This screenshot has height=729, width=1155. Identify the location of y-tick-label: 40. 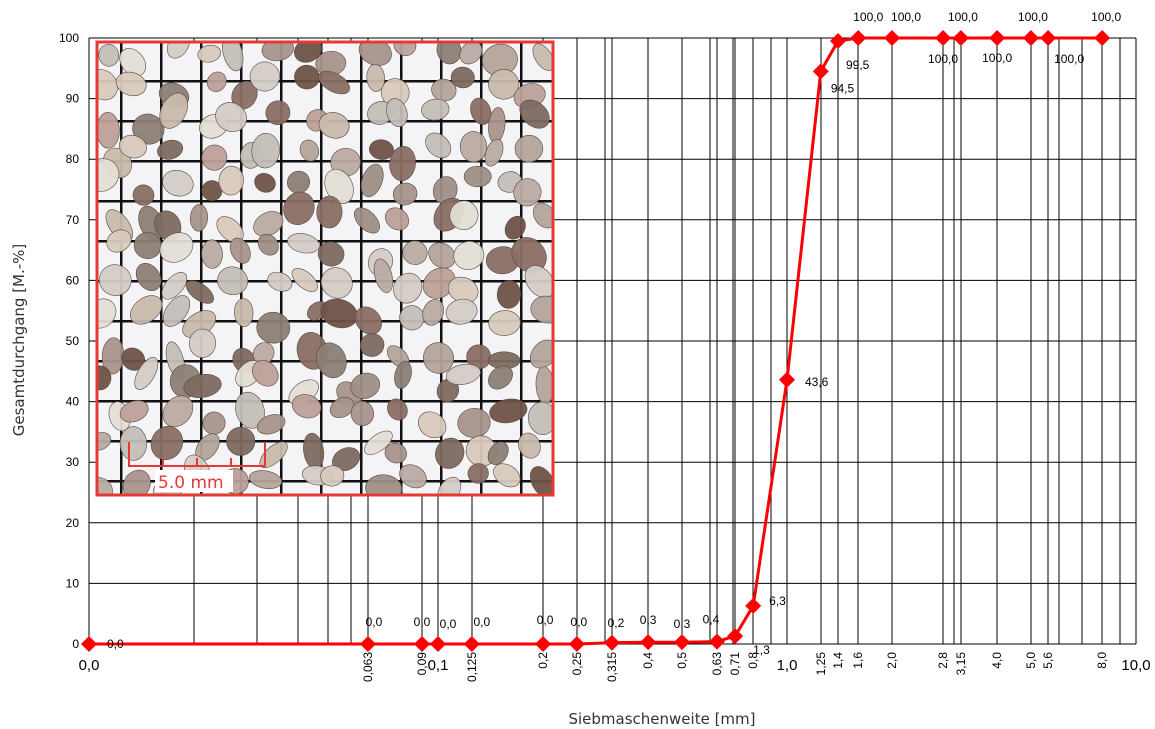
(73, 402).